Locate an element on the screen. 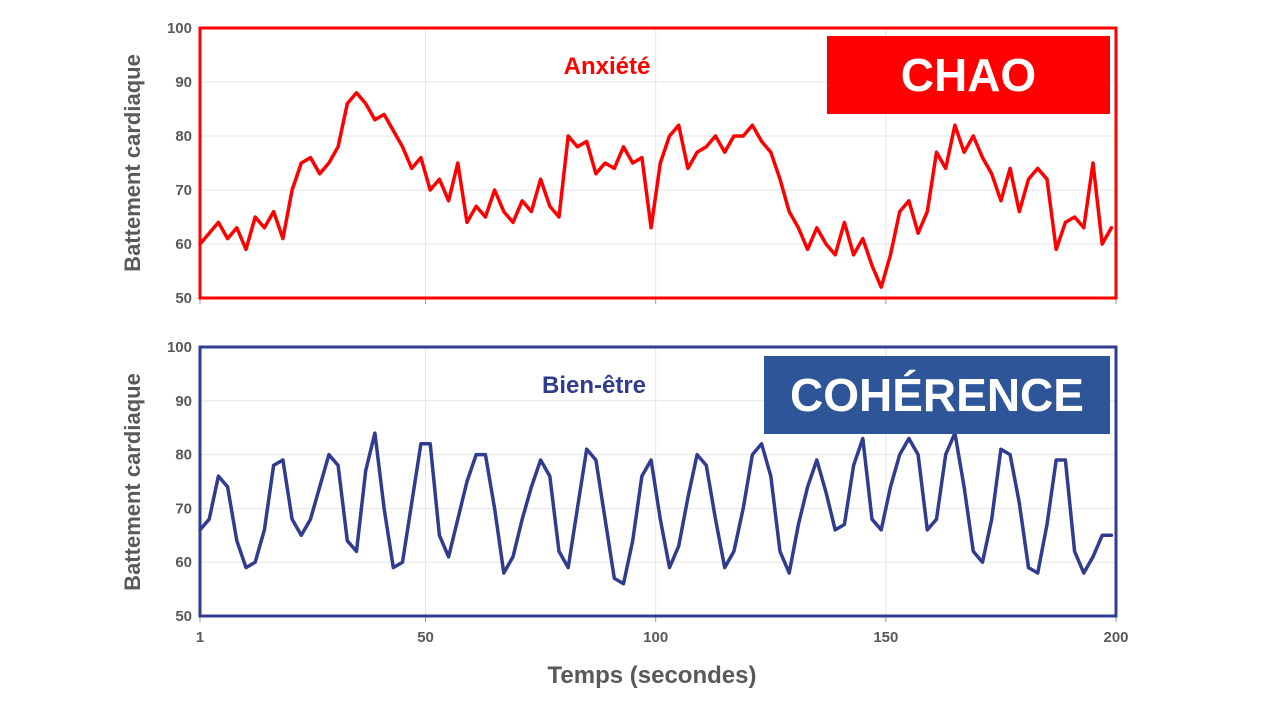  anxiety-y-tick-label: 60 is located at coordinates (183, 244).